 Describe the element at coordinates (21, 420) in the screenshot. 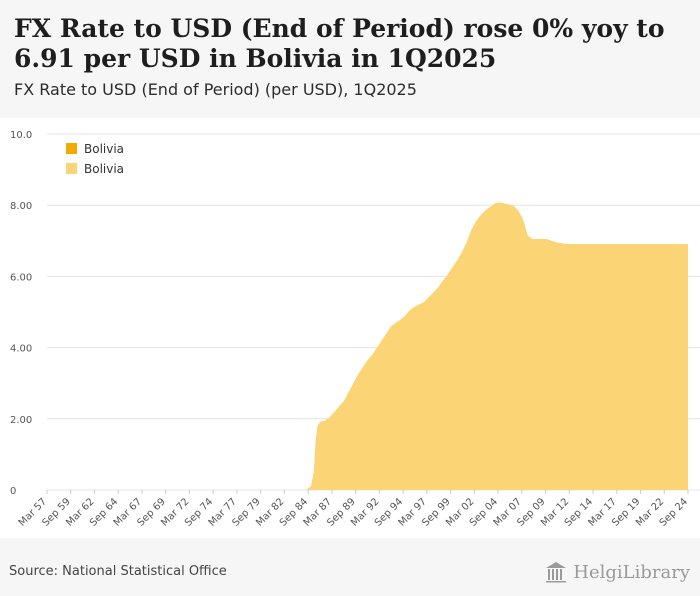

I see `y-tick-label: 2.00` at that location.